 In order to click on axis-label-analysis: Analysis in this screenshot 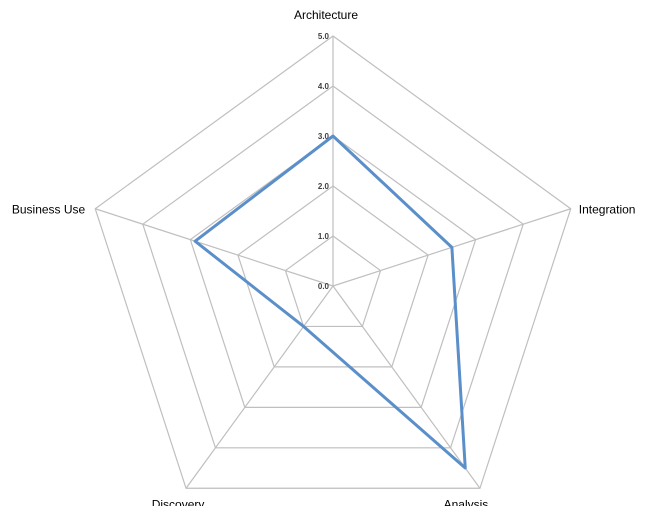, I will do `click(466, 501)`.